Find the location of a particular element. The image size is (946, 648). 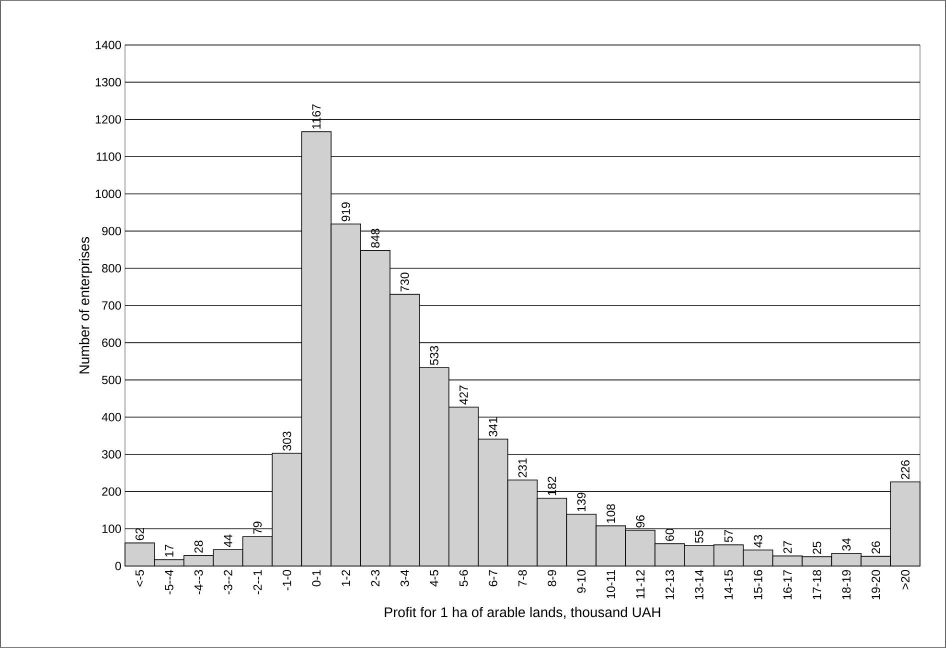

x-tick-label: 8-9 is located at coordinates (552, 578).